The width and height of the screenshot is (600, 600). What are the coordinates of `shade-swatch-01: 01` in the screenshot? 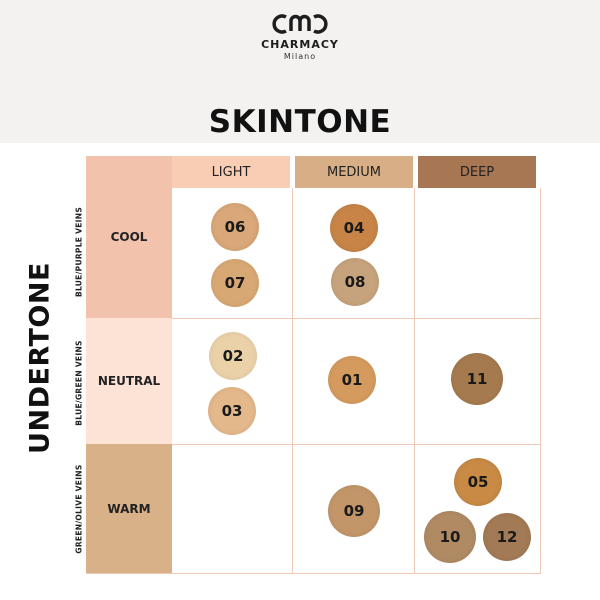 It's located at (352, 380).